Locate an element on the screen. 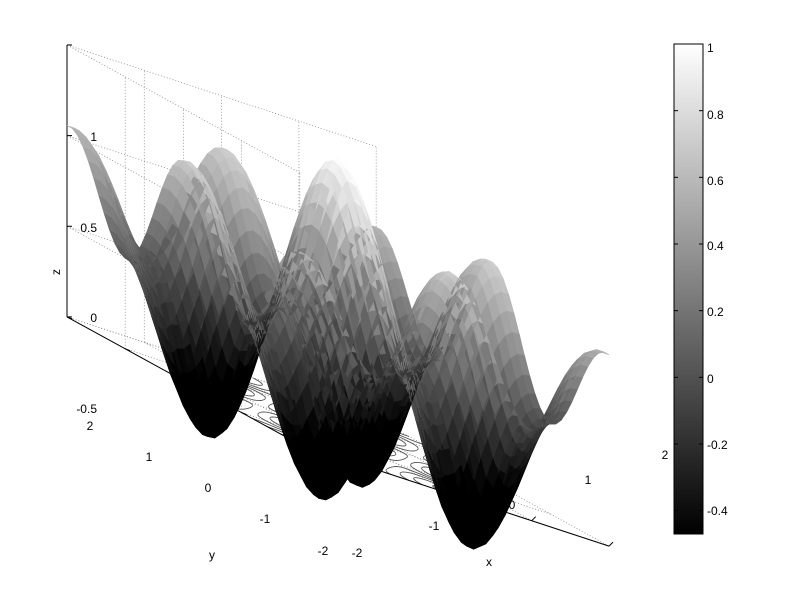  colorbar-gradient is located at coordinates (688, 289).